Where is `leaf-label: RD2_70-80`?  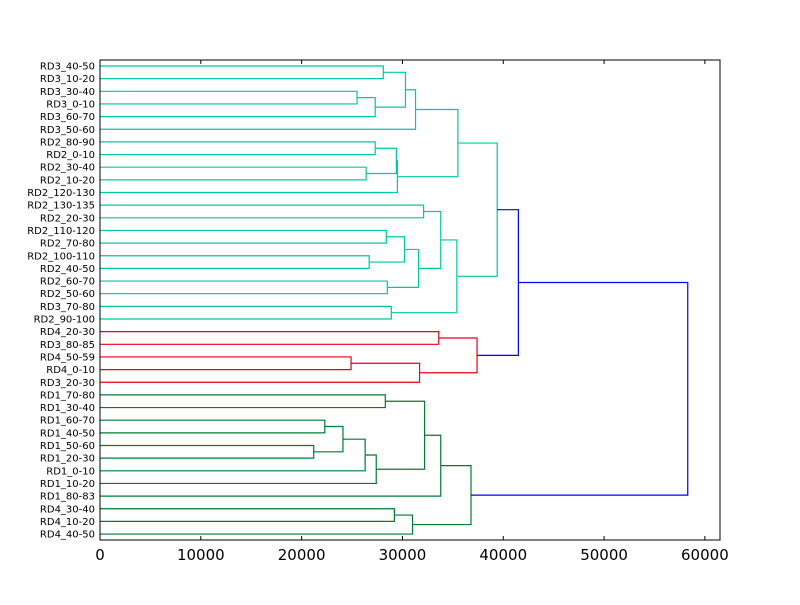 leaf-label: RD2_70-80 is located at coordinates (67, 244).